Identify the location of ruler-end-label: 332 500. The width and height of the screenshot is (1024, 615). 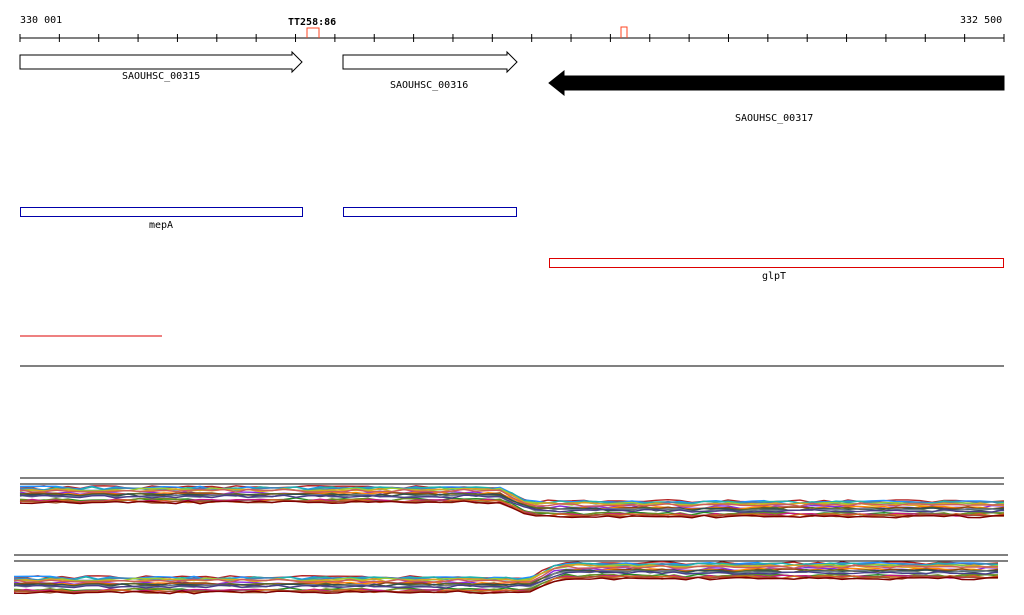
(981, 20).